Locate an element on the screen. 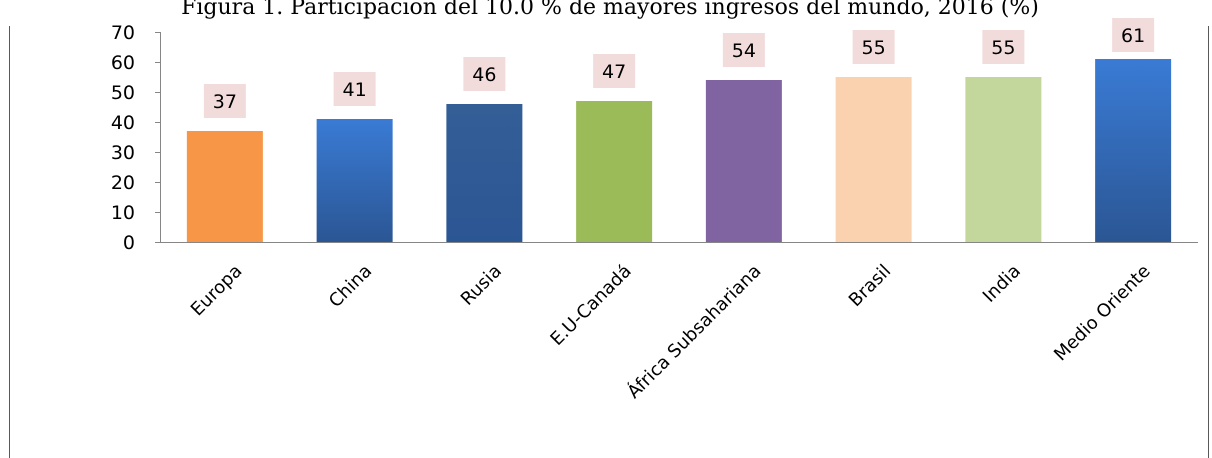 This screenshot has width=1212, height=458. data-label: 37 is located at coordinates (225, 102).